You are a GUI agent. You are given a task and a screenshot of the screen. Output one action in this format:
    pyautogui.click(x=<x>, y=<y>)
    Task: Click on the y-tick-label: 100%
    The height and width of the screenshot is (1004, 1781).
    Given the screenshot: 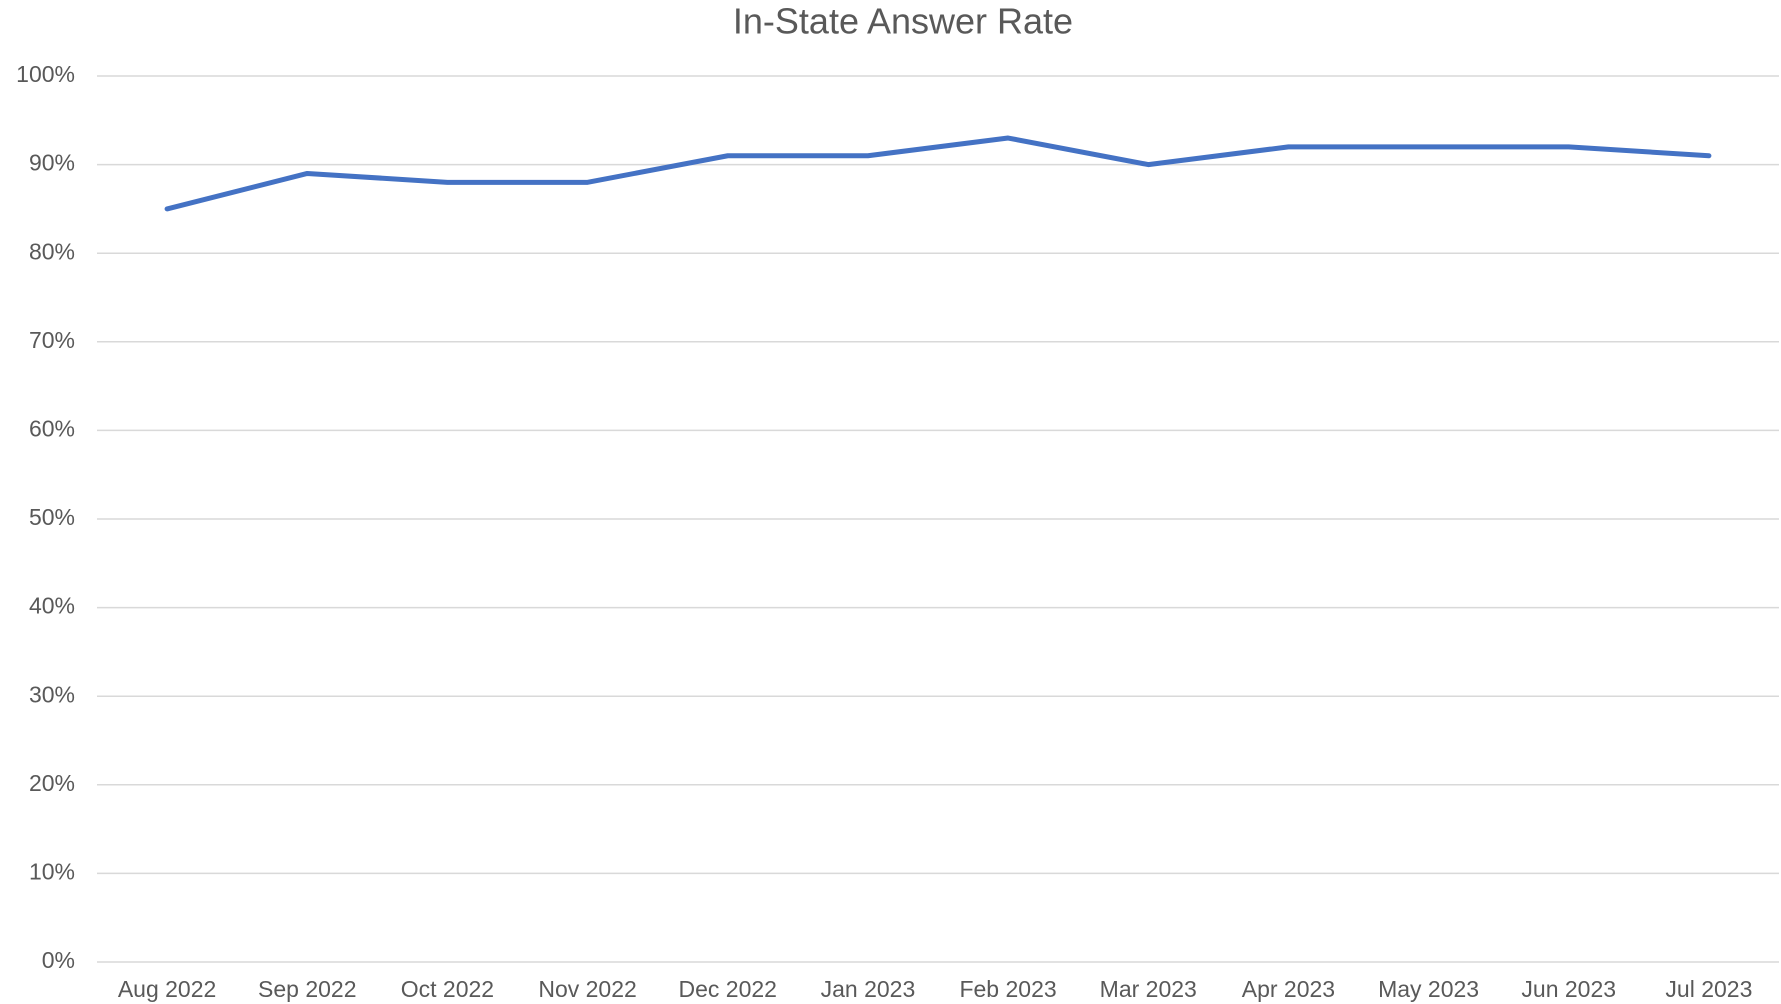 What is the action you would take?
    pyautogui.click(x=45, y=74)
    